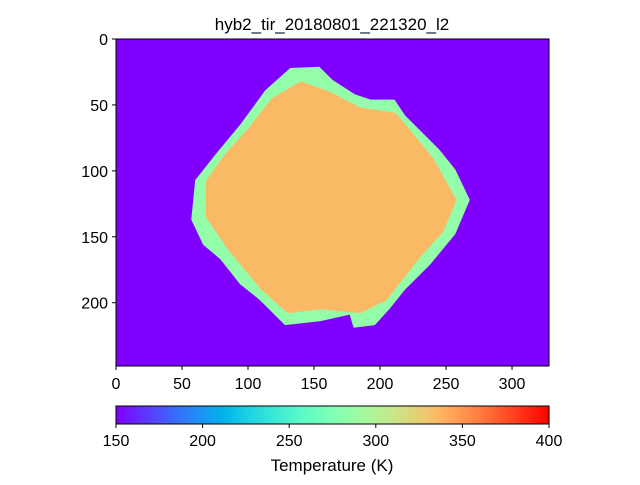 This screenshot has width=640, height=485. I want to click on colorbar-tick-label: 300, so click(375, 441).